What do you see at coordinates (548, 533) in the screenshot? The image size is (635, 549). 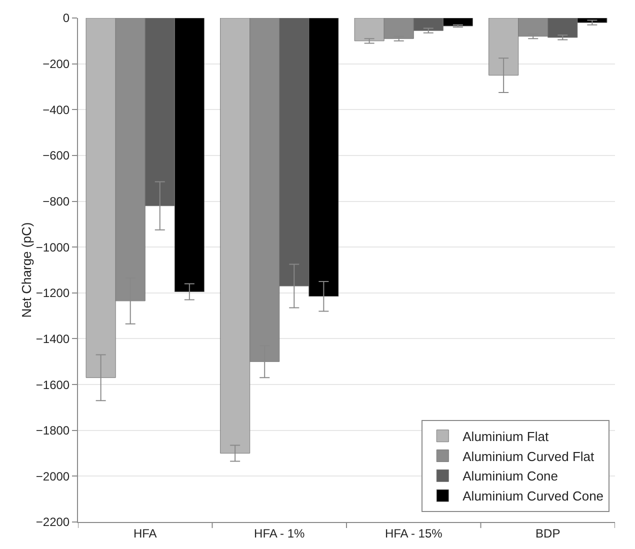 I see `x-tick-label: BDP` at bounding box center [548, 533].